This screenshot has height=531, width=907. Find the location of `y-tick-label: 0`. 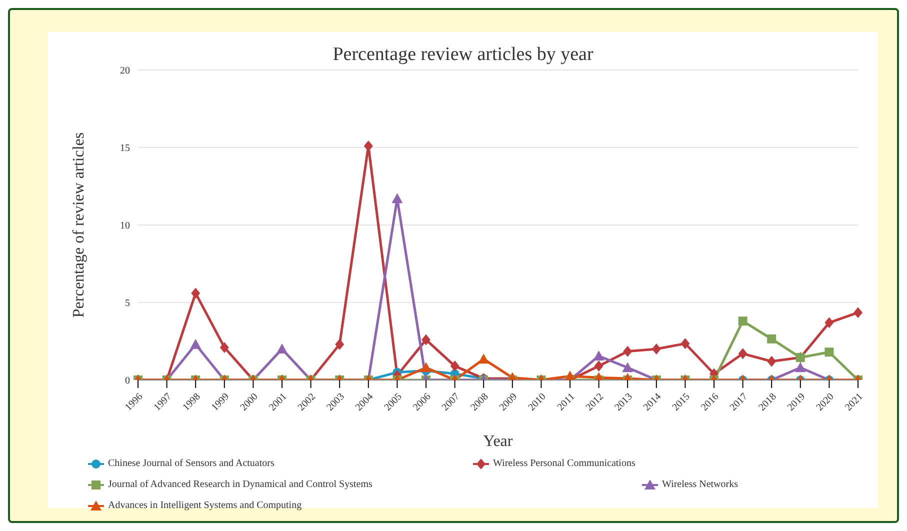

y-tick-label: 0 is located at coordinates (127, 381).